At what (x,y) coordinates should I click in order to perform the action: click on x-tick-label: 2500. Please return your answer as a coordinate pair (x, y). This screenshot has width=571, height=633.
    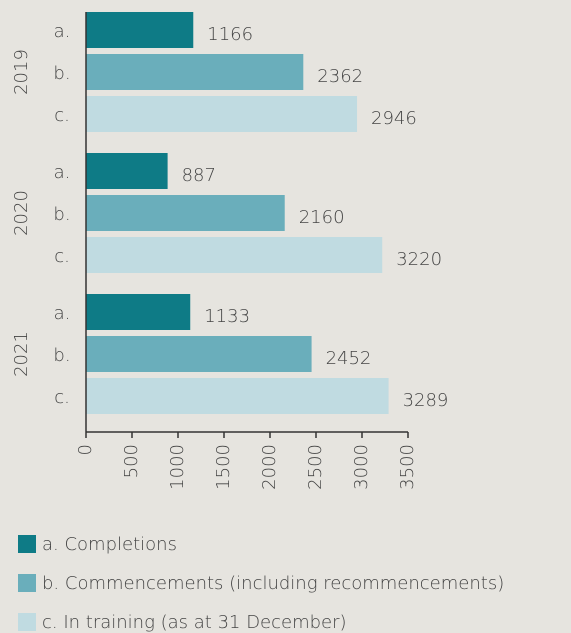
    Looking at the image, I should click on (315, 467).